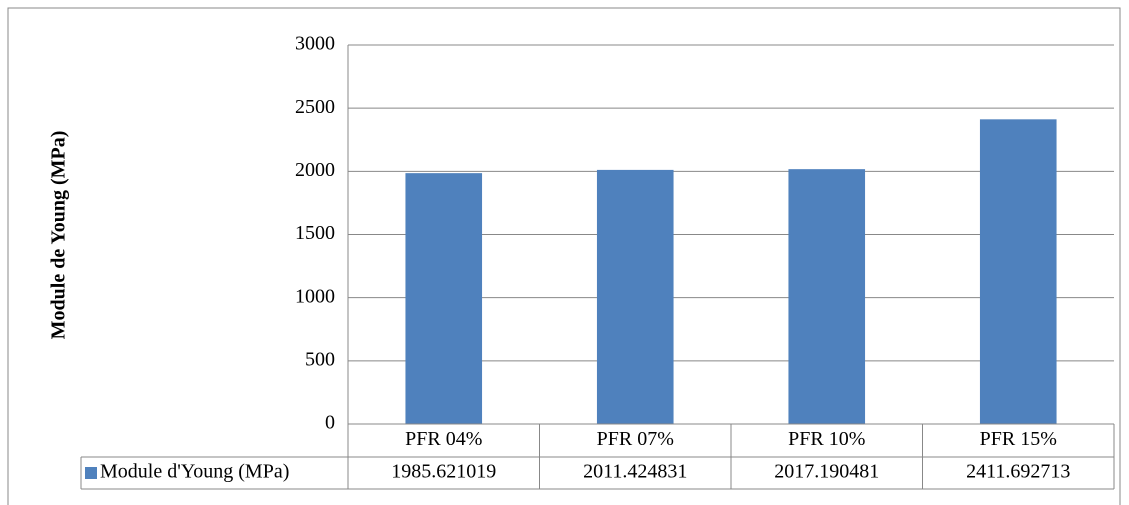 This screenshot has height=505, width=1129. Describe the element at coordinates (1018, 472) in the screenshot. I see `data-table-value: 2411.692713` at that location.